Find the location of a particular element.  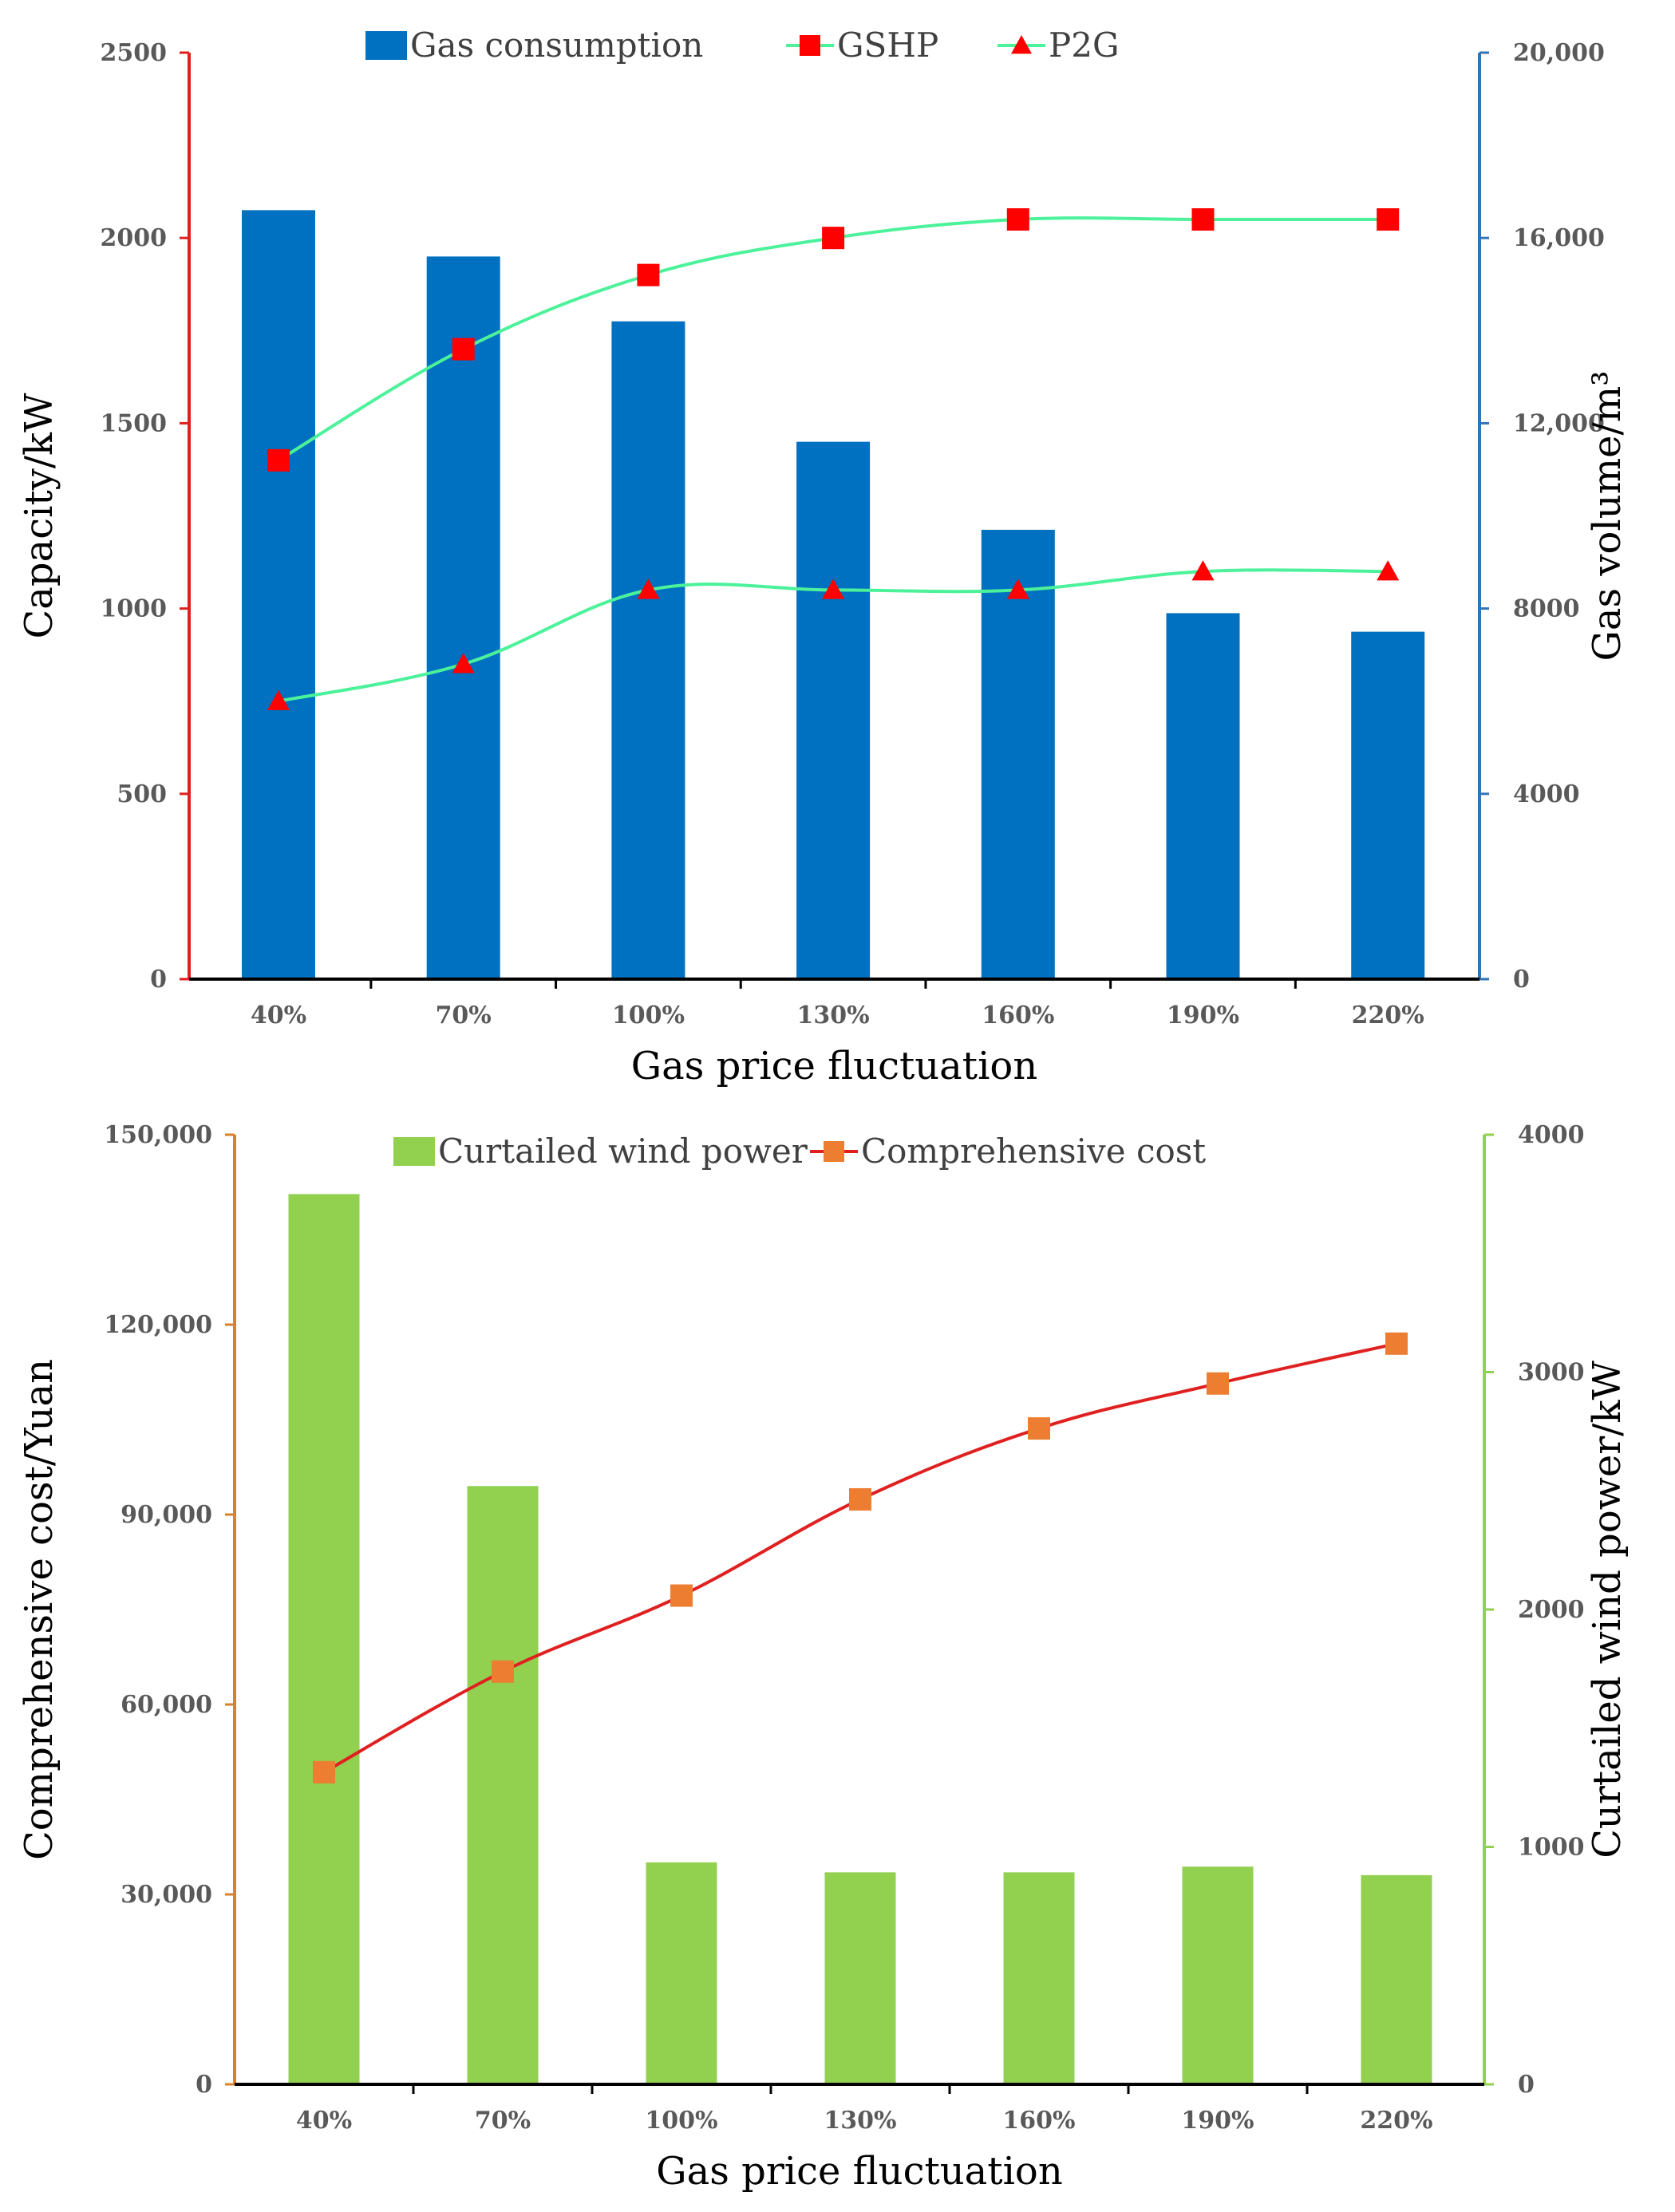

left-tick-label: 2500 is located at coordinates (134, 53).